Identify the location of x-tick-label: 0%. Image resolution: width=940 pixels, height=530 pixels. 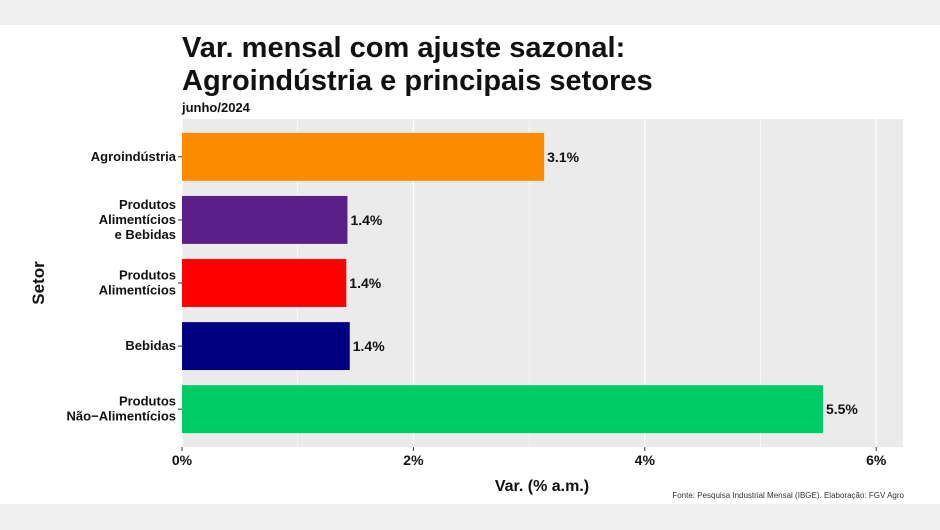
(182, 460).